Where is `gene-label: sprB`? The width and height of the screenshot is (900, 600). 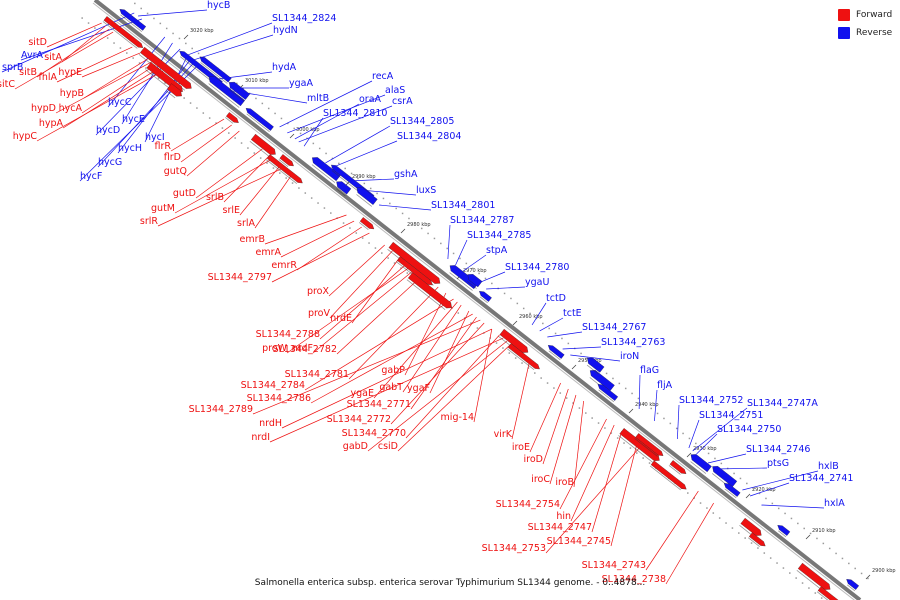
gene-label: sprB is located at coordinates (12, 67).